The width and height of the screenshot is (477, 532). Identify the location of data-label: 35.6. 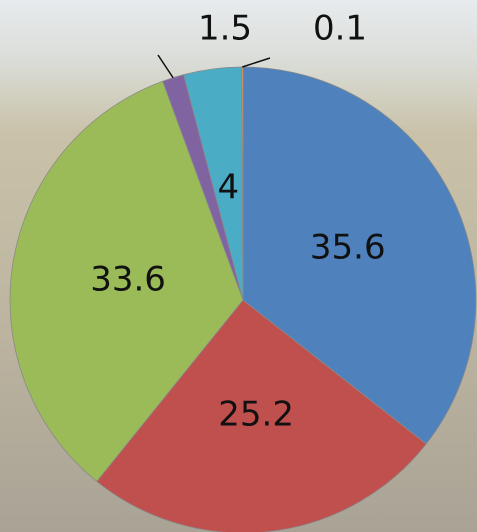
(348, 248).